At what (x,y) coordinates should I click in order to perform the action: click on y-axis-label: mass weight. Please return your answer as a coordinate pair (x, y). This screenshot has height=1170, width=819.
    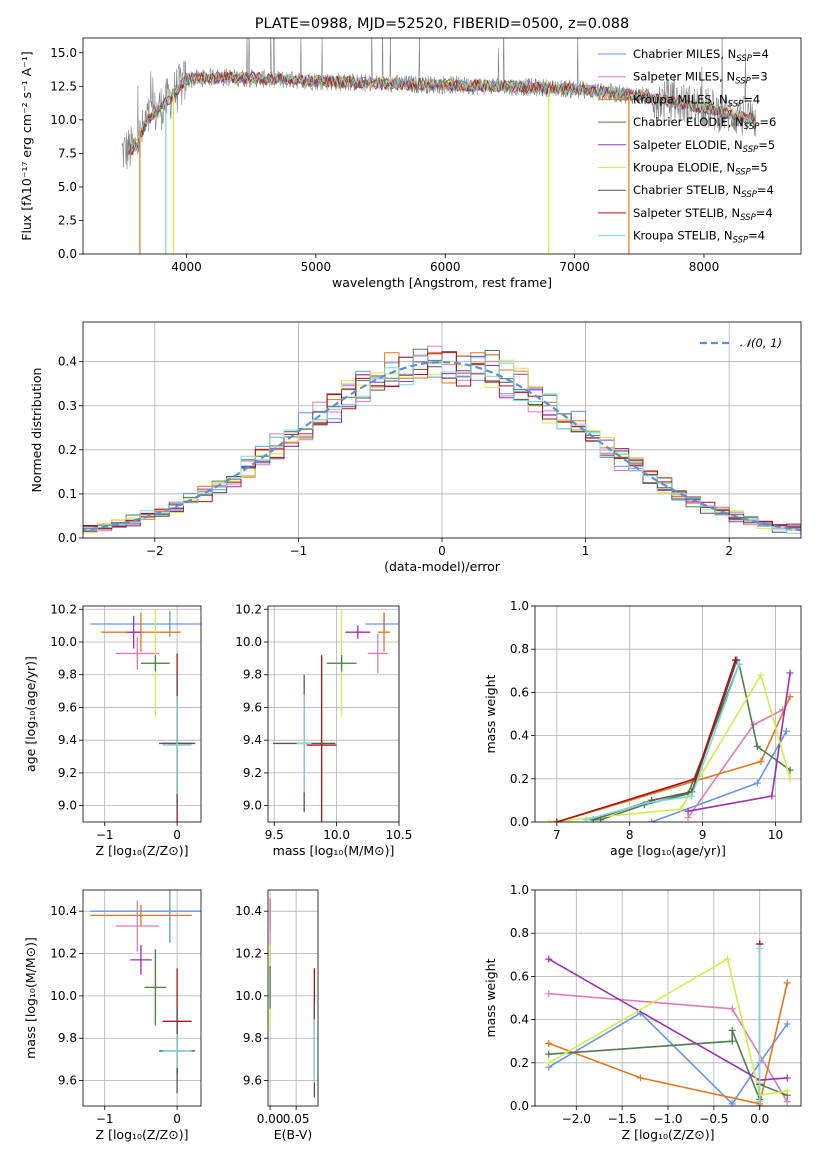
    Looking at the image, I should click on (490, 713).